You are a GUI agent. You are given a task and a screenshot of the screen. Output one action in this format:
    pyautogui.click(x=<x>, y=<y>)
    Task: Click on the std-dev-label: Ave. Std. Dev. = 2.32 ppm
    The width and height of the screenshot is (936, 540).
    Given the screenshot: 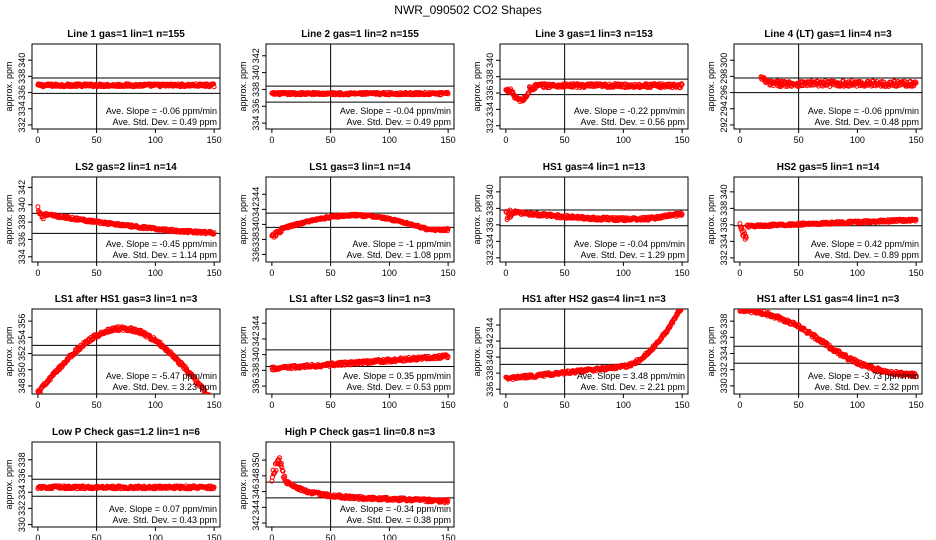 What is the action you would take?
    pyautogui.click(x=867, y=387)
    